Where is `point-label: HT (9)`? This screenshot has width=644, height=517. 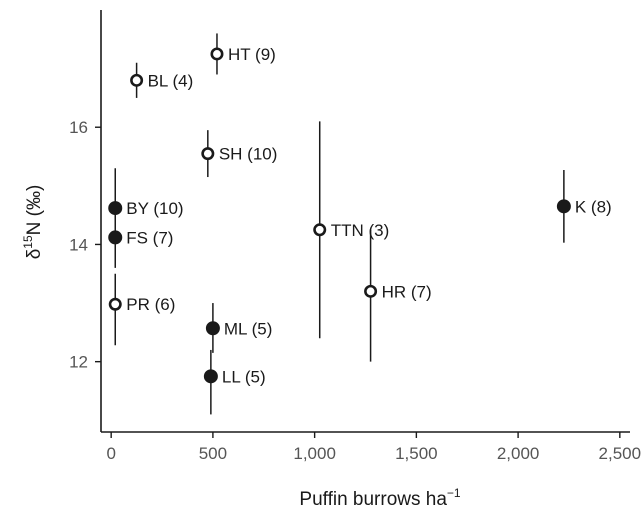 point-label: HT (9) is located at coordinates (252, 54).